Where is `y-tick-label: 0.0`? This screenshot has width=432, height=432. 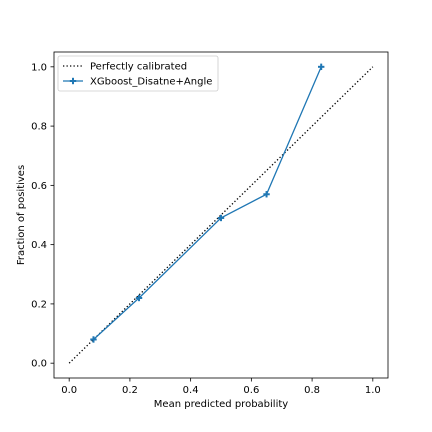 y-tick-label: 0.0 is located at coordinates (39, 364).